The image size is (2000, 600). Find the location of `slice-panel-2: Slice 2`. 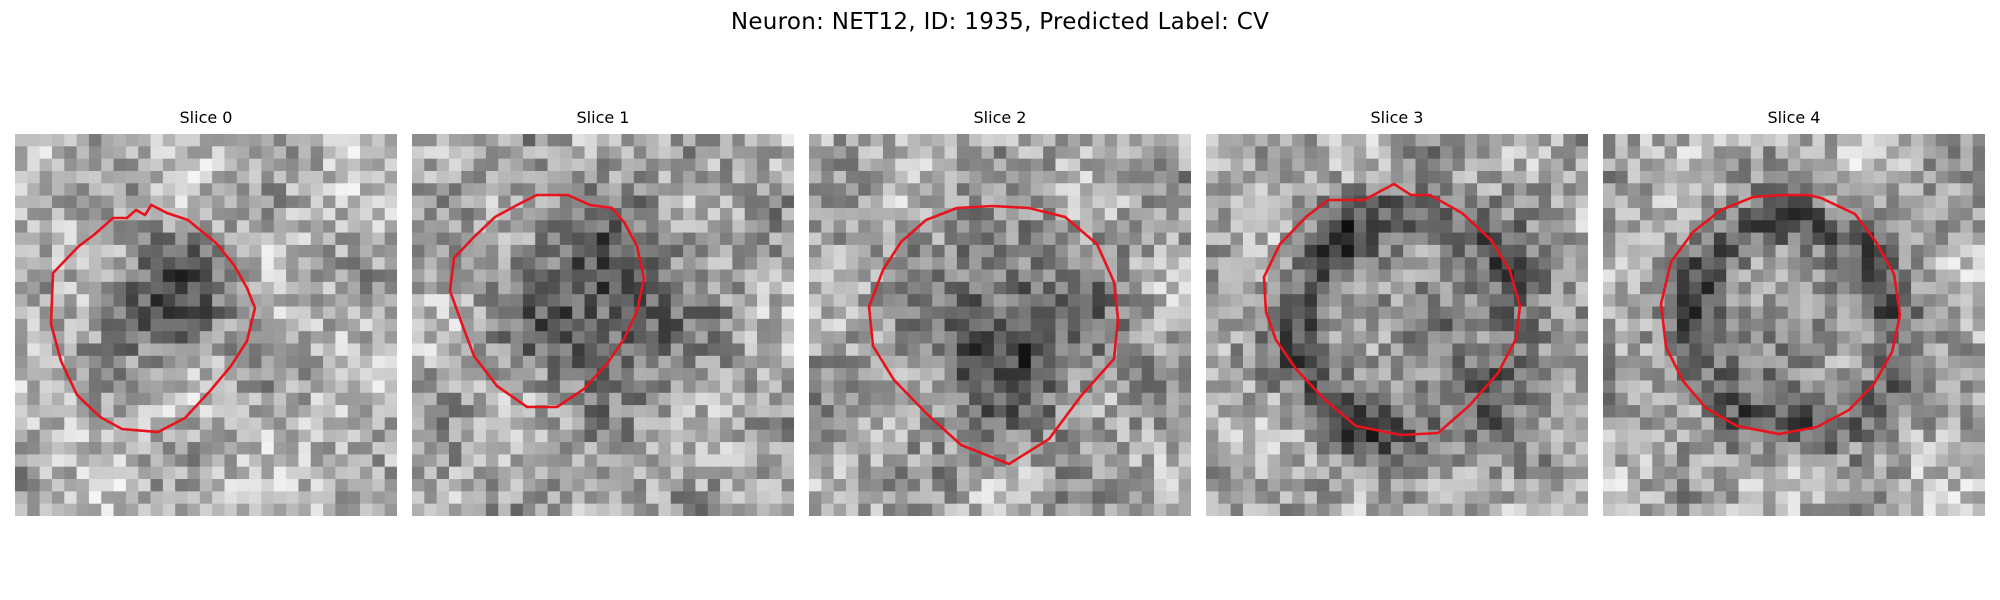

slice-panel-2: Slice 2 is located at coordinates (1000, 314).